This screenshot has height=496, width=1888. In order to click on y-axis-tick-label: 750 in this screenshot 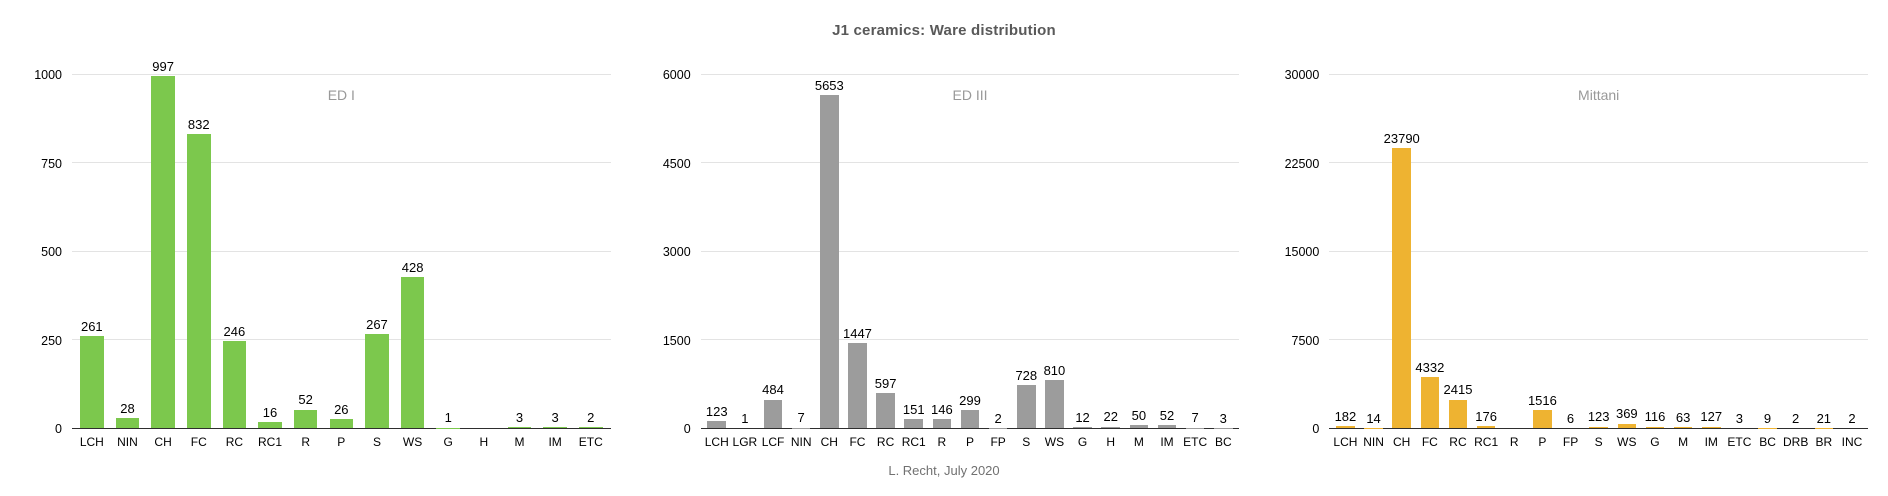, I will do `click(51, 163)`.